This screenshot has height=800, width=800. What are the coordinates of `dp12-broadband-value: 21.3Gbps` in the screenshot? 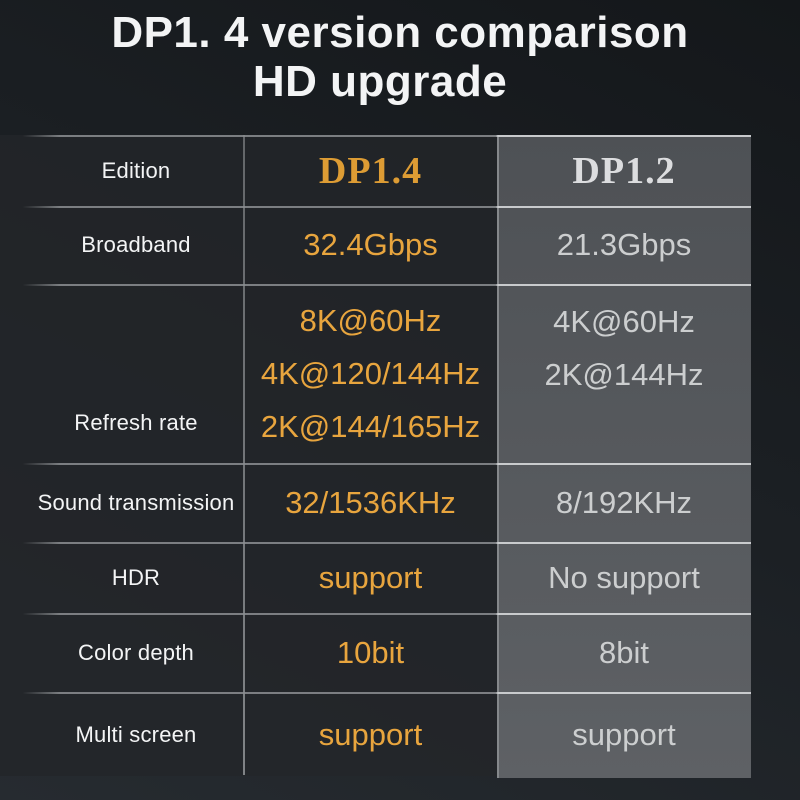 It's located at (624, 244).